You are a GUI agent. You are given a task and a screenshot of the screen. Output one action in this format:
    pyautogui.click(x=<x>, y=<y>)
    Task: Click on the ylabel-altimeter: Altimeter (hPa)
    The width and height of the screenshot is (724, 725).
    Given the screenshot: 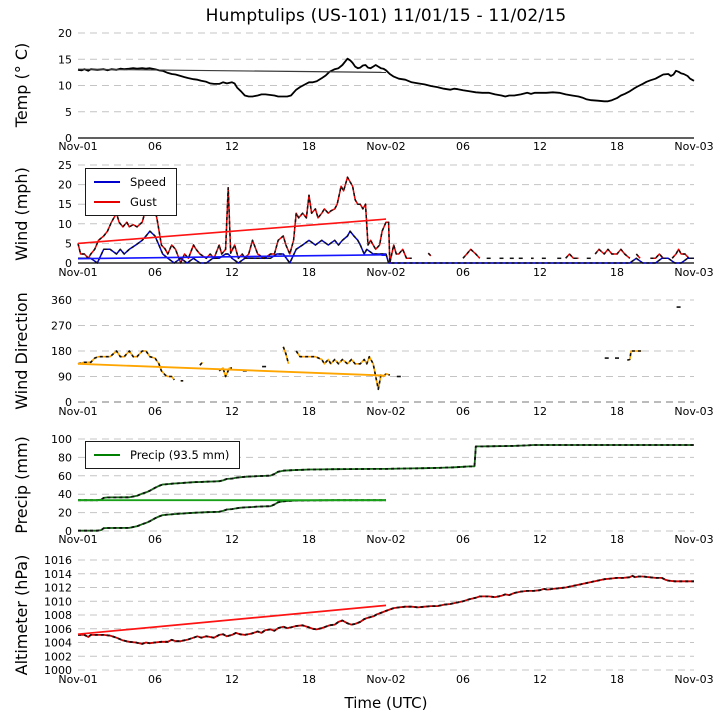 What is the action you would take?
    pyautogui.click(x=21, y=615)
    